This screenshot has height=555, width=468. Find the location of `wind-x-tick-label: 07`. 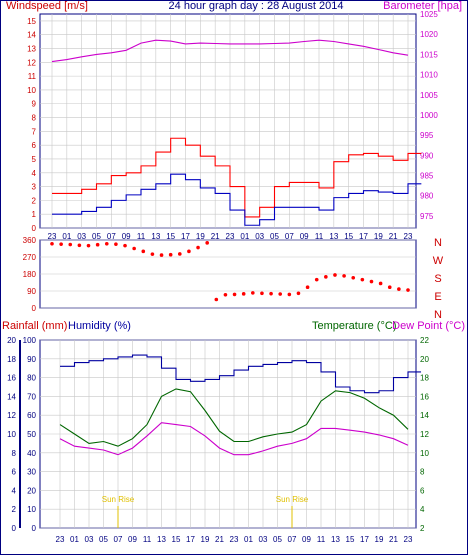

wind-x-tick-label: 07 is located at coordinates (111, 236).